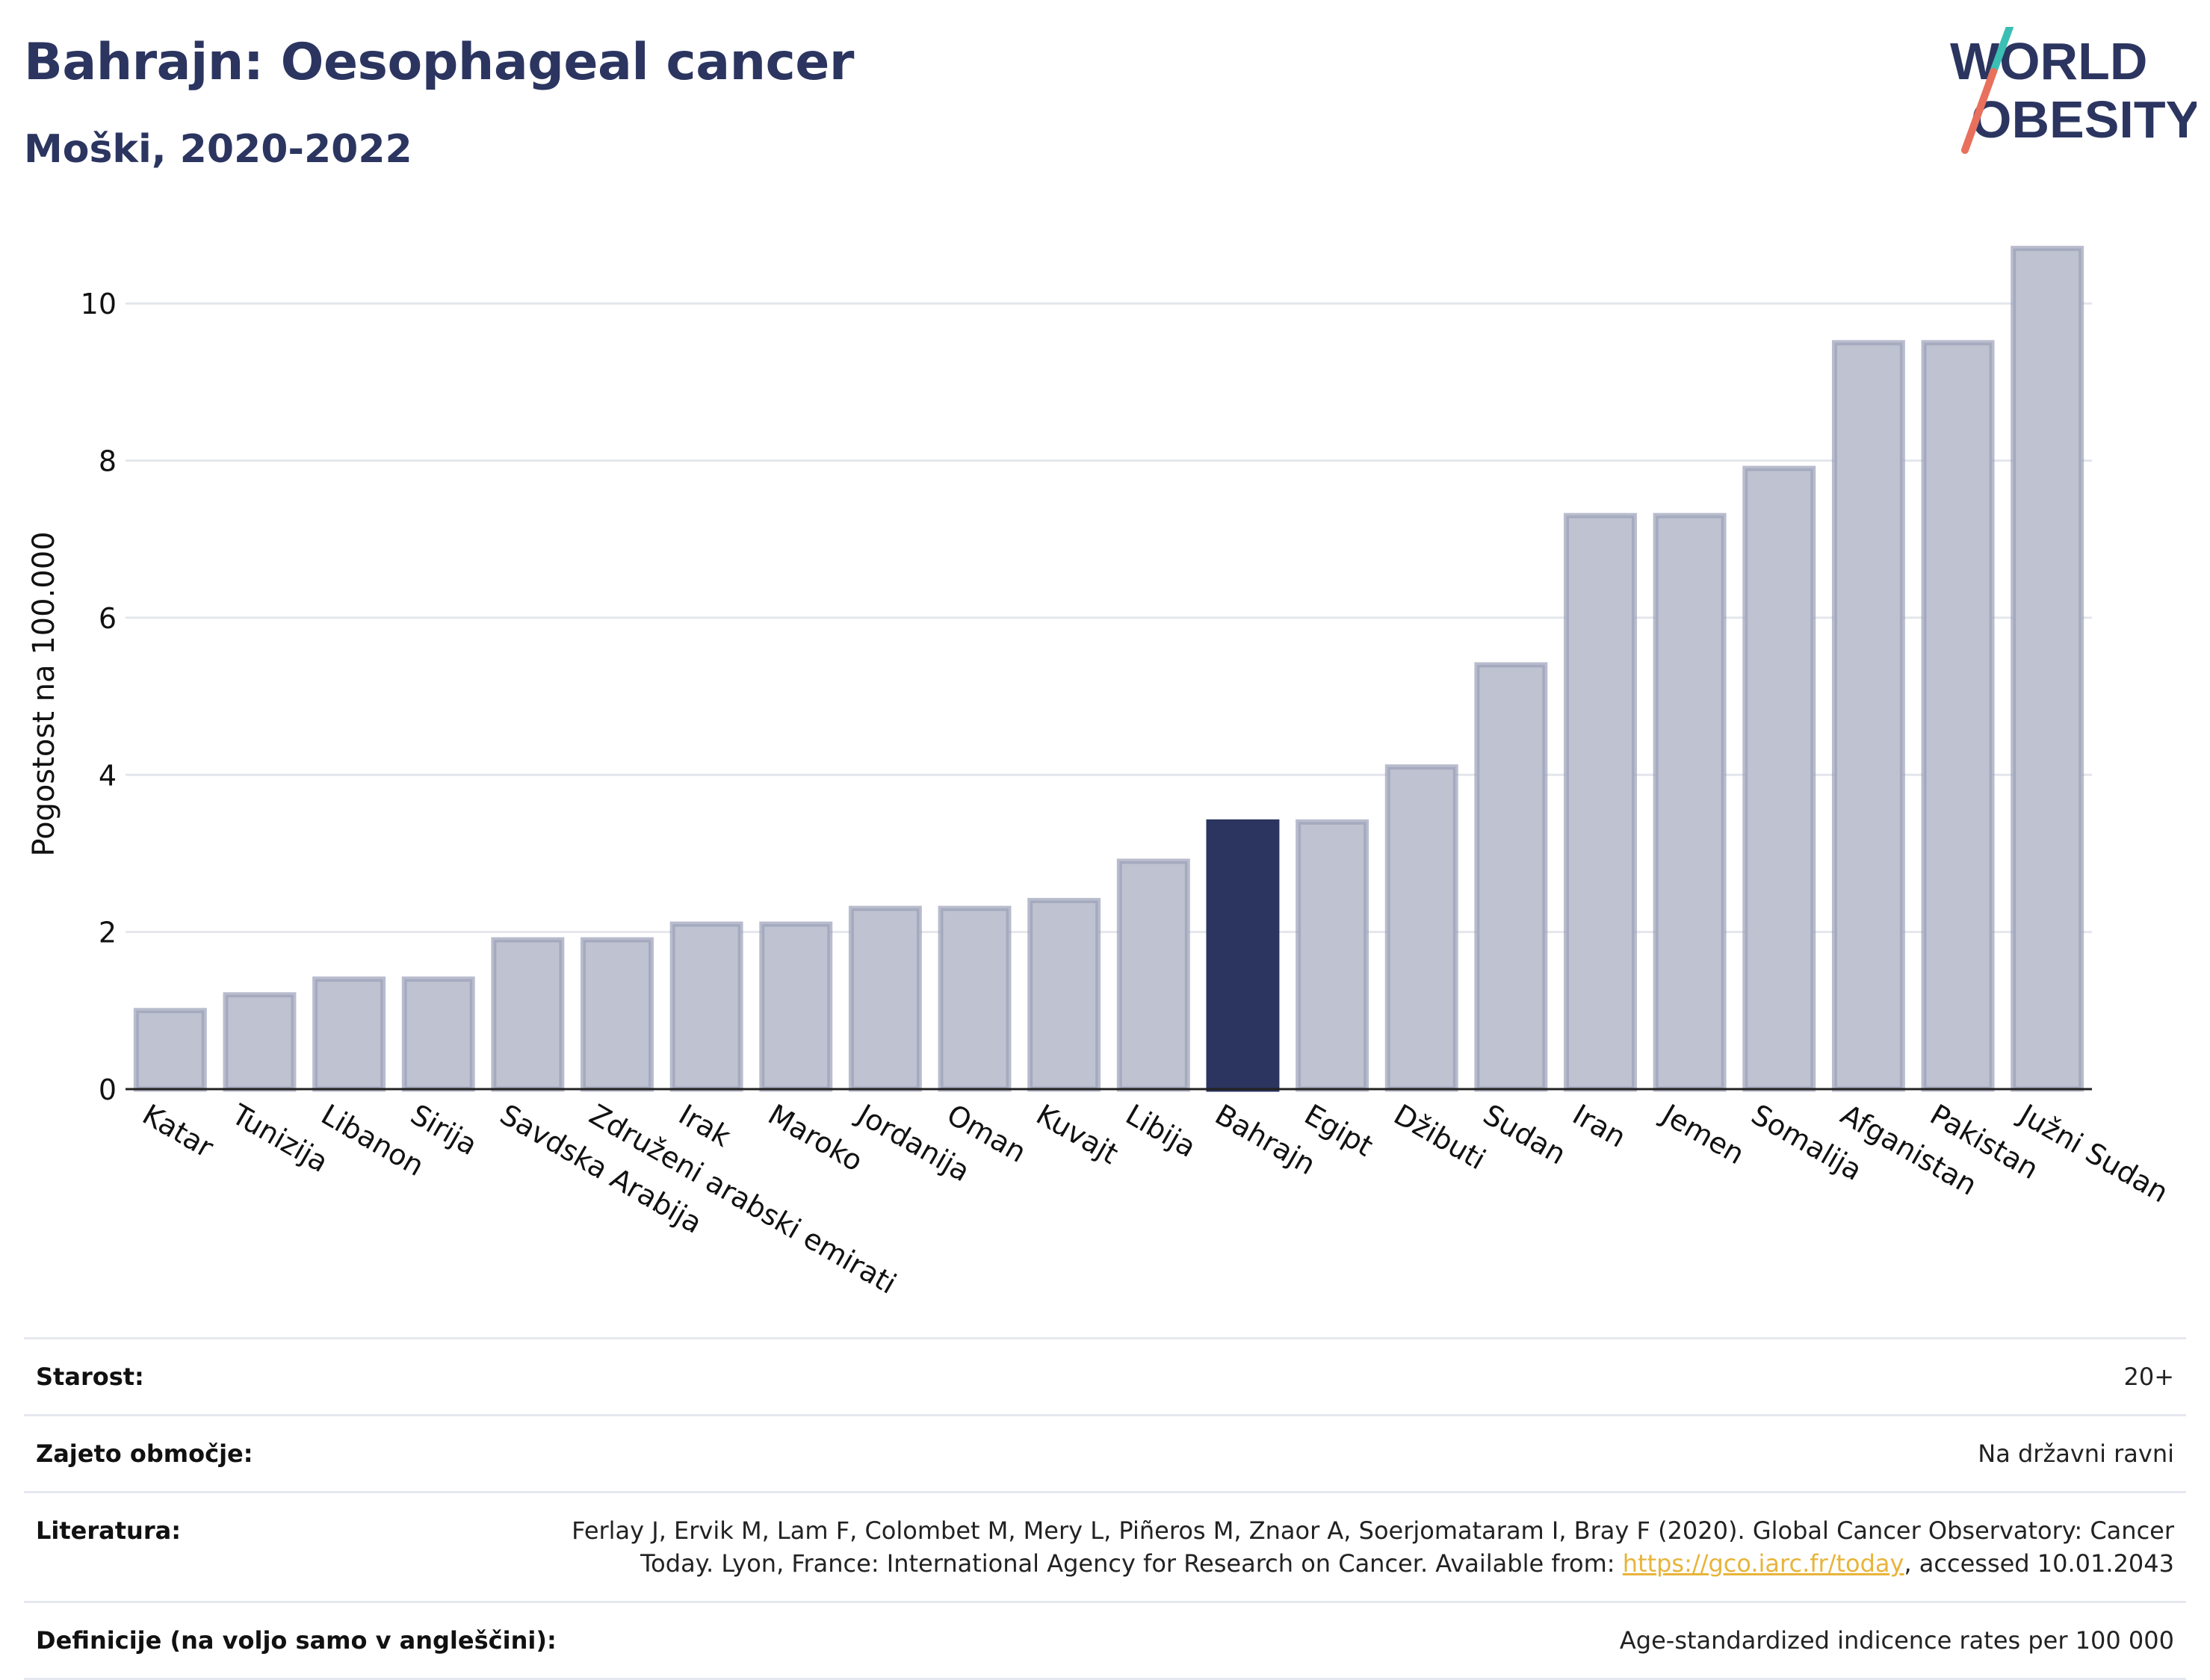 The width and height of the screenshot is (2210, 1680). Describe the element at coordinates (1702, 1134) in the screenshot. I see `x-tick-label: Jemen` at that location.